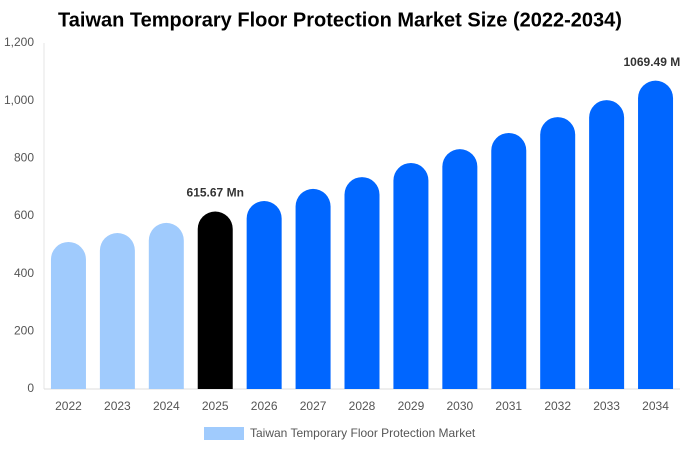  Describe the element at coordinates (363, 433) in the screenshot. I see `legend-label: Taiwan Temporary Floor Protection Market` at that location.